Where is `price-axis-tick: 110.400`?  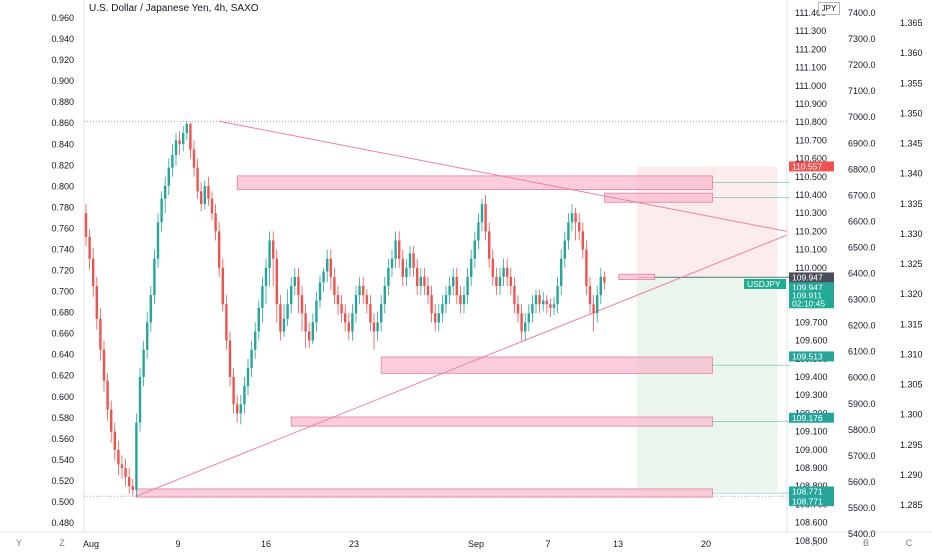
price-axis-tick: 110.400 is located at coordinates (811, 195).